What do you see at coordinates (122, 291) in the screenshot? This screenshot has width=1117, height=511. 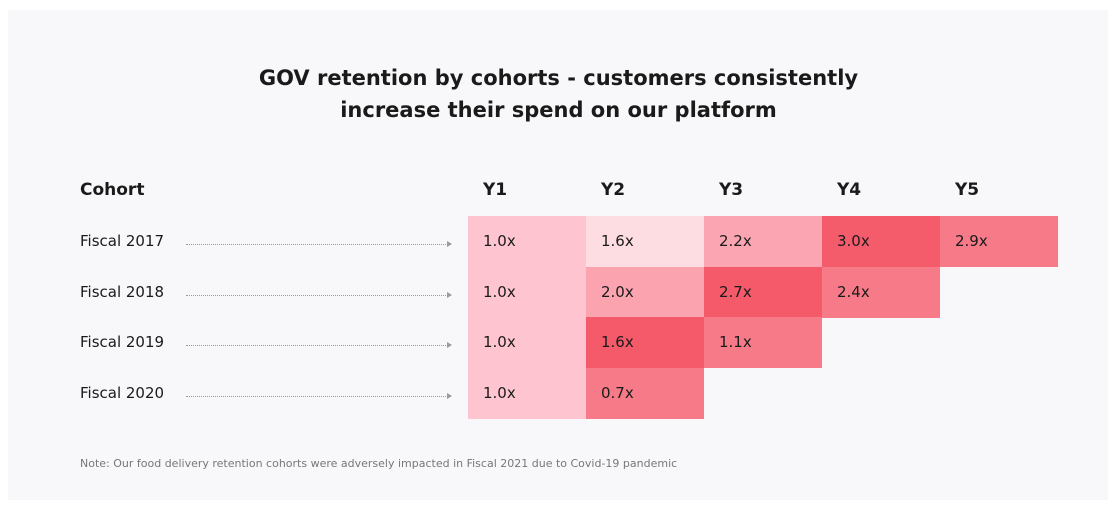 I see `row-label: Fiscal 2018` at bounding box center [122, 291].